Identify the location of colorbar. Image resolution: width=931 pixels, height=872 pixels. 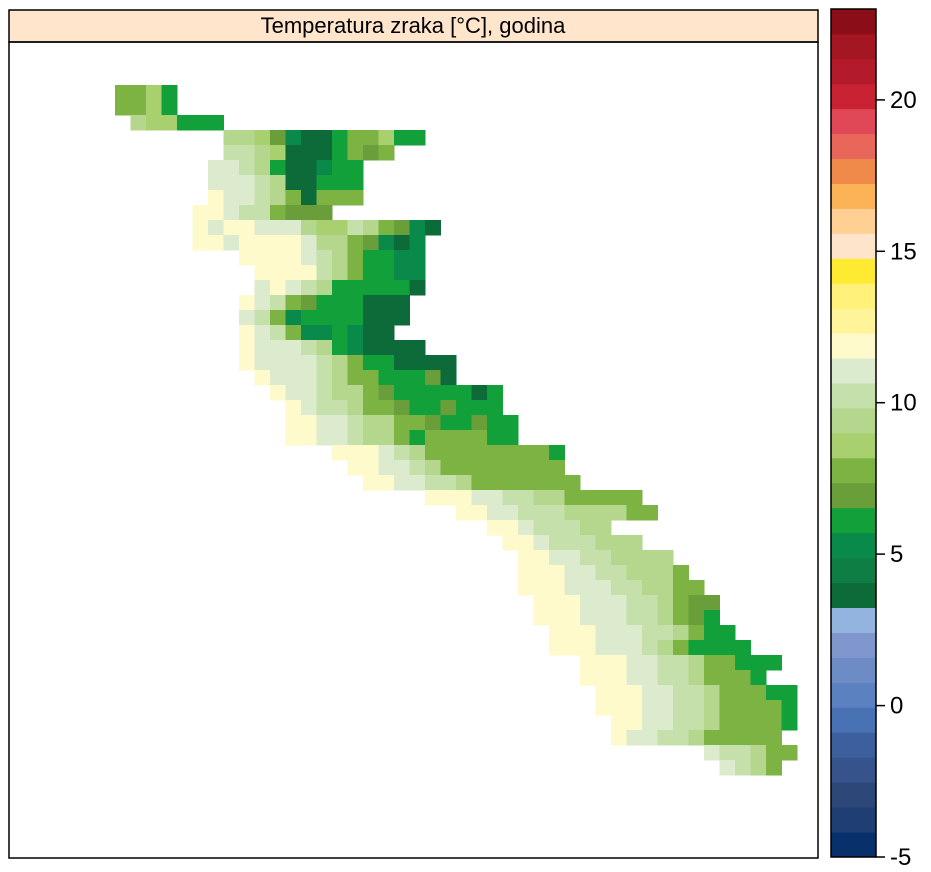
(853, 433).